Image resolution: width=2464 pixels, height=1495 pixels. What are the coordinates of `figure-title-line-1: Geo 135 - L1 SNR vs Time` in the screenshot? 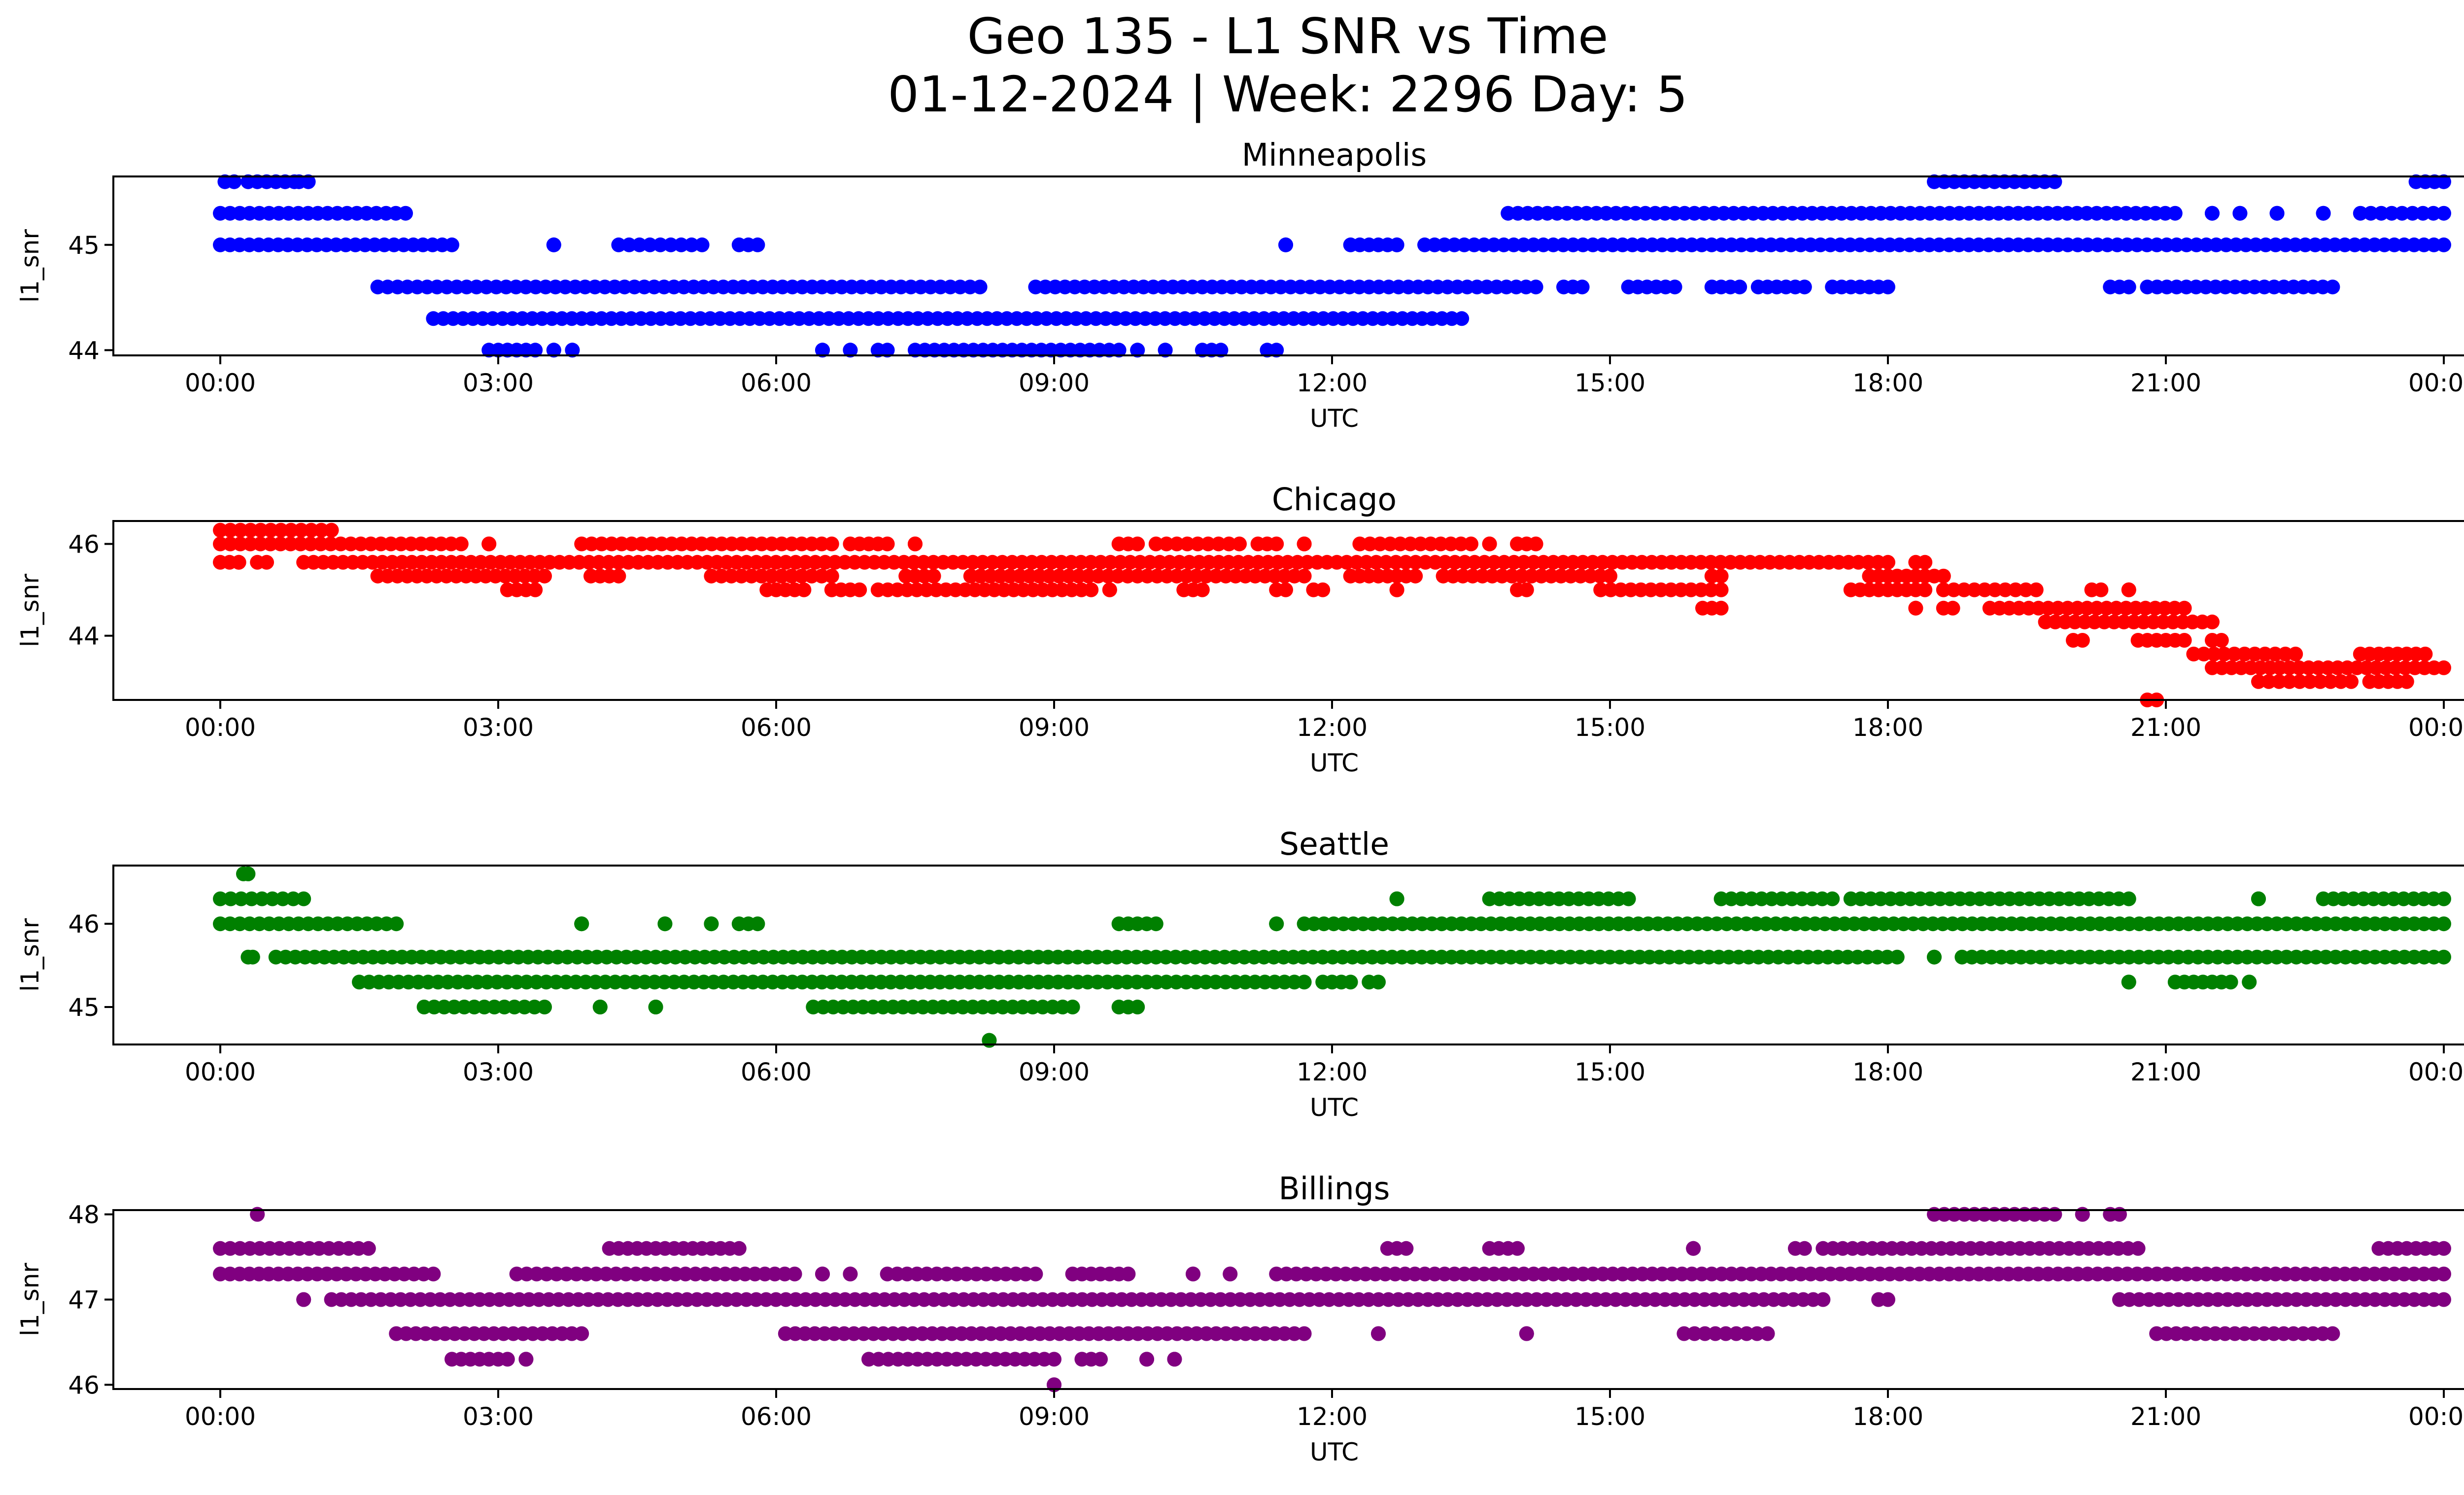 It's located at (1287, 36).